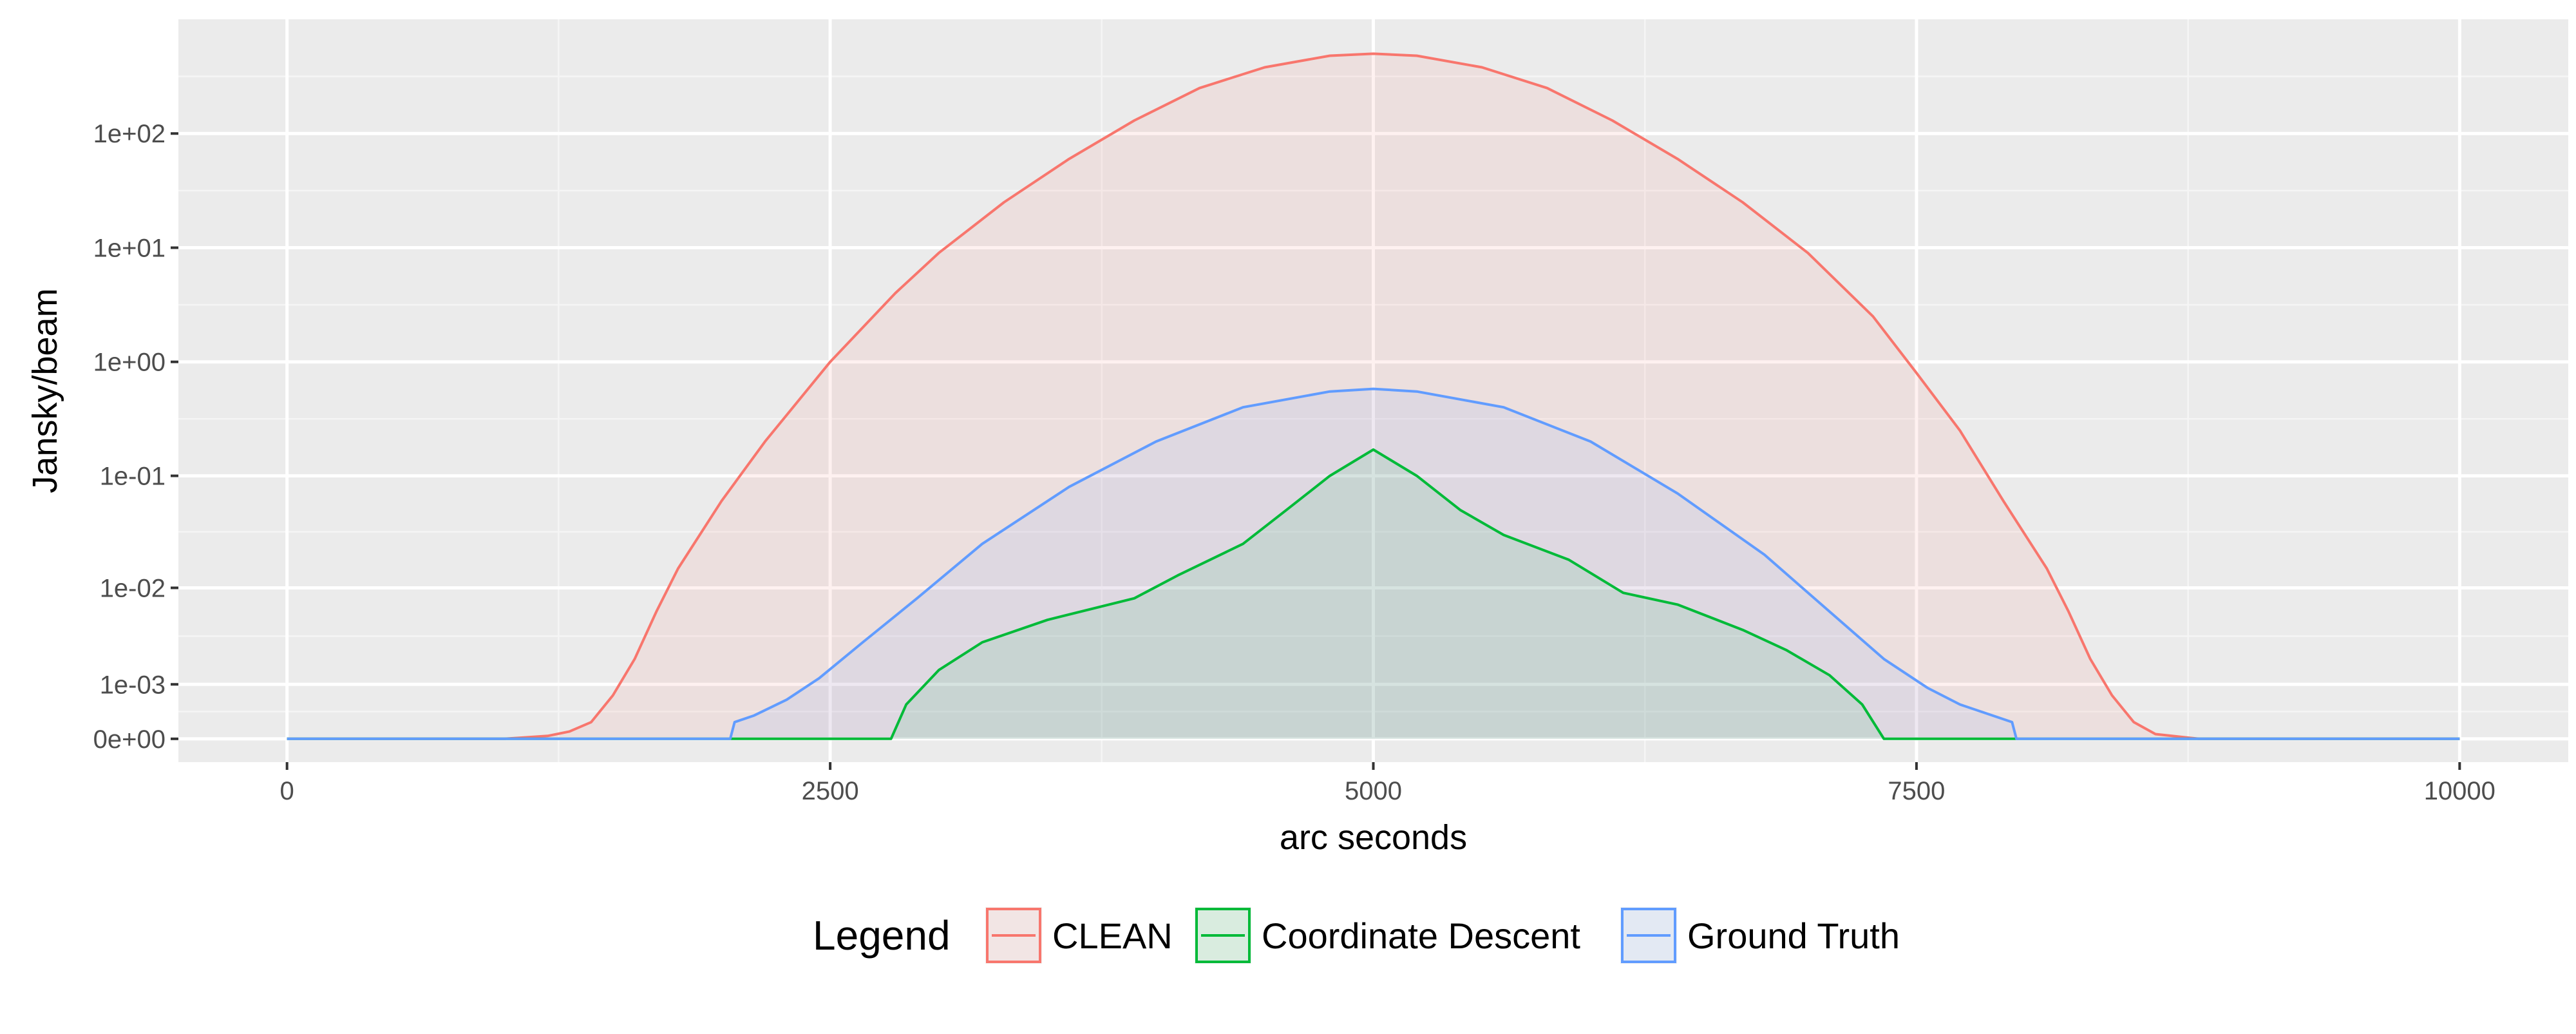  I want to click on x-tick-label: 7500, so click(1917, 791).